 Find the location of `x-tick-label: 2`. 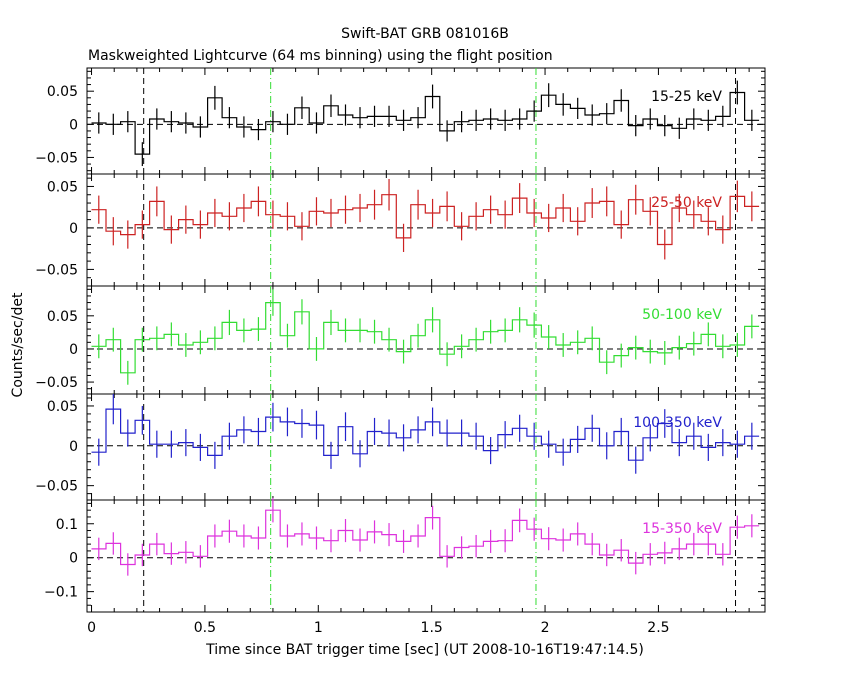

x-tick-label: 2 is located at coordinates (545, 628).